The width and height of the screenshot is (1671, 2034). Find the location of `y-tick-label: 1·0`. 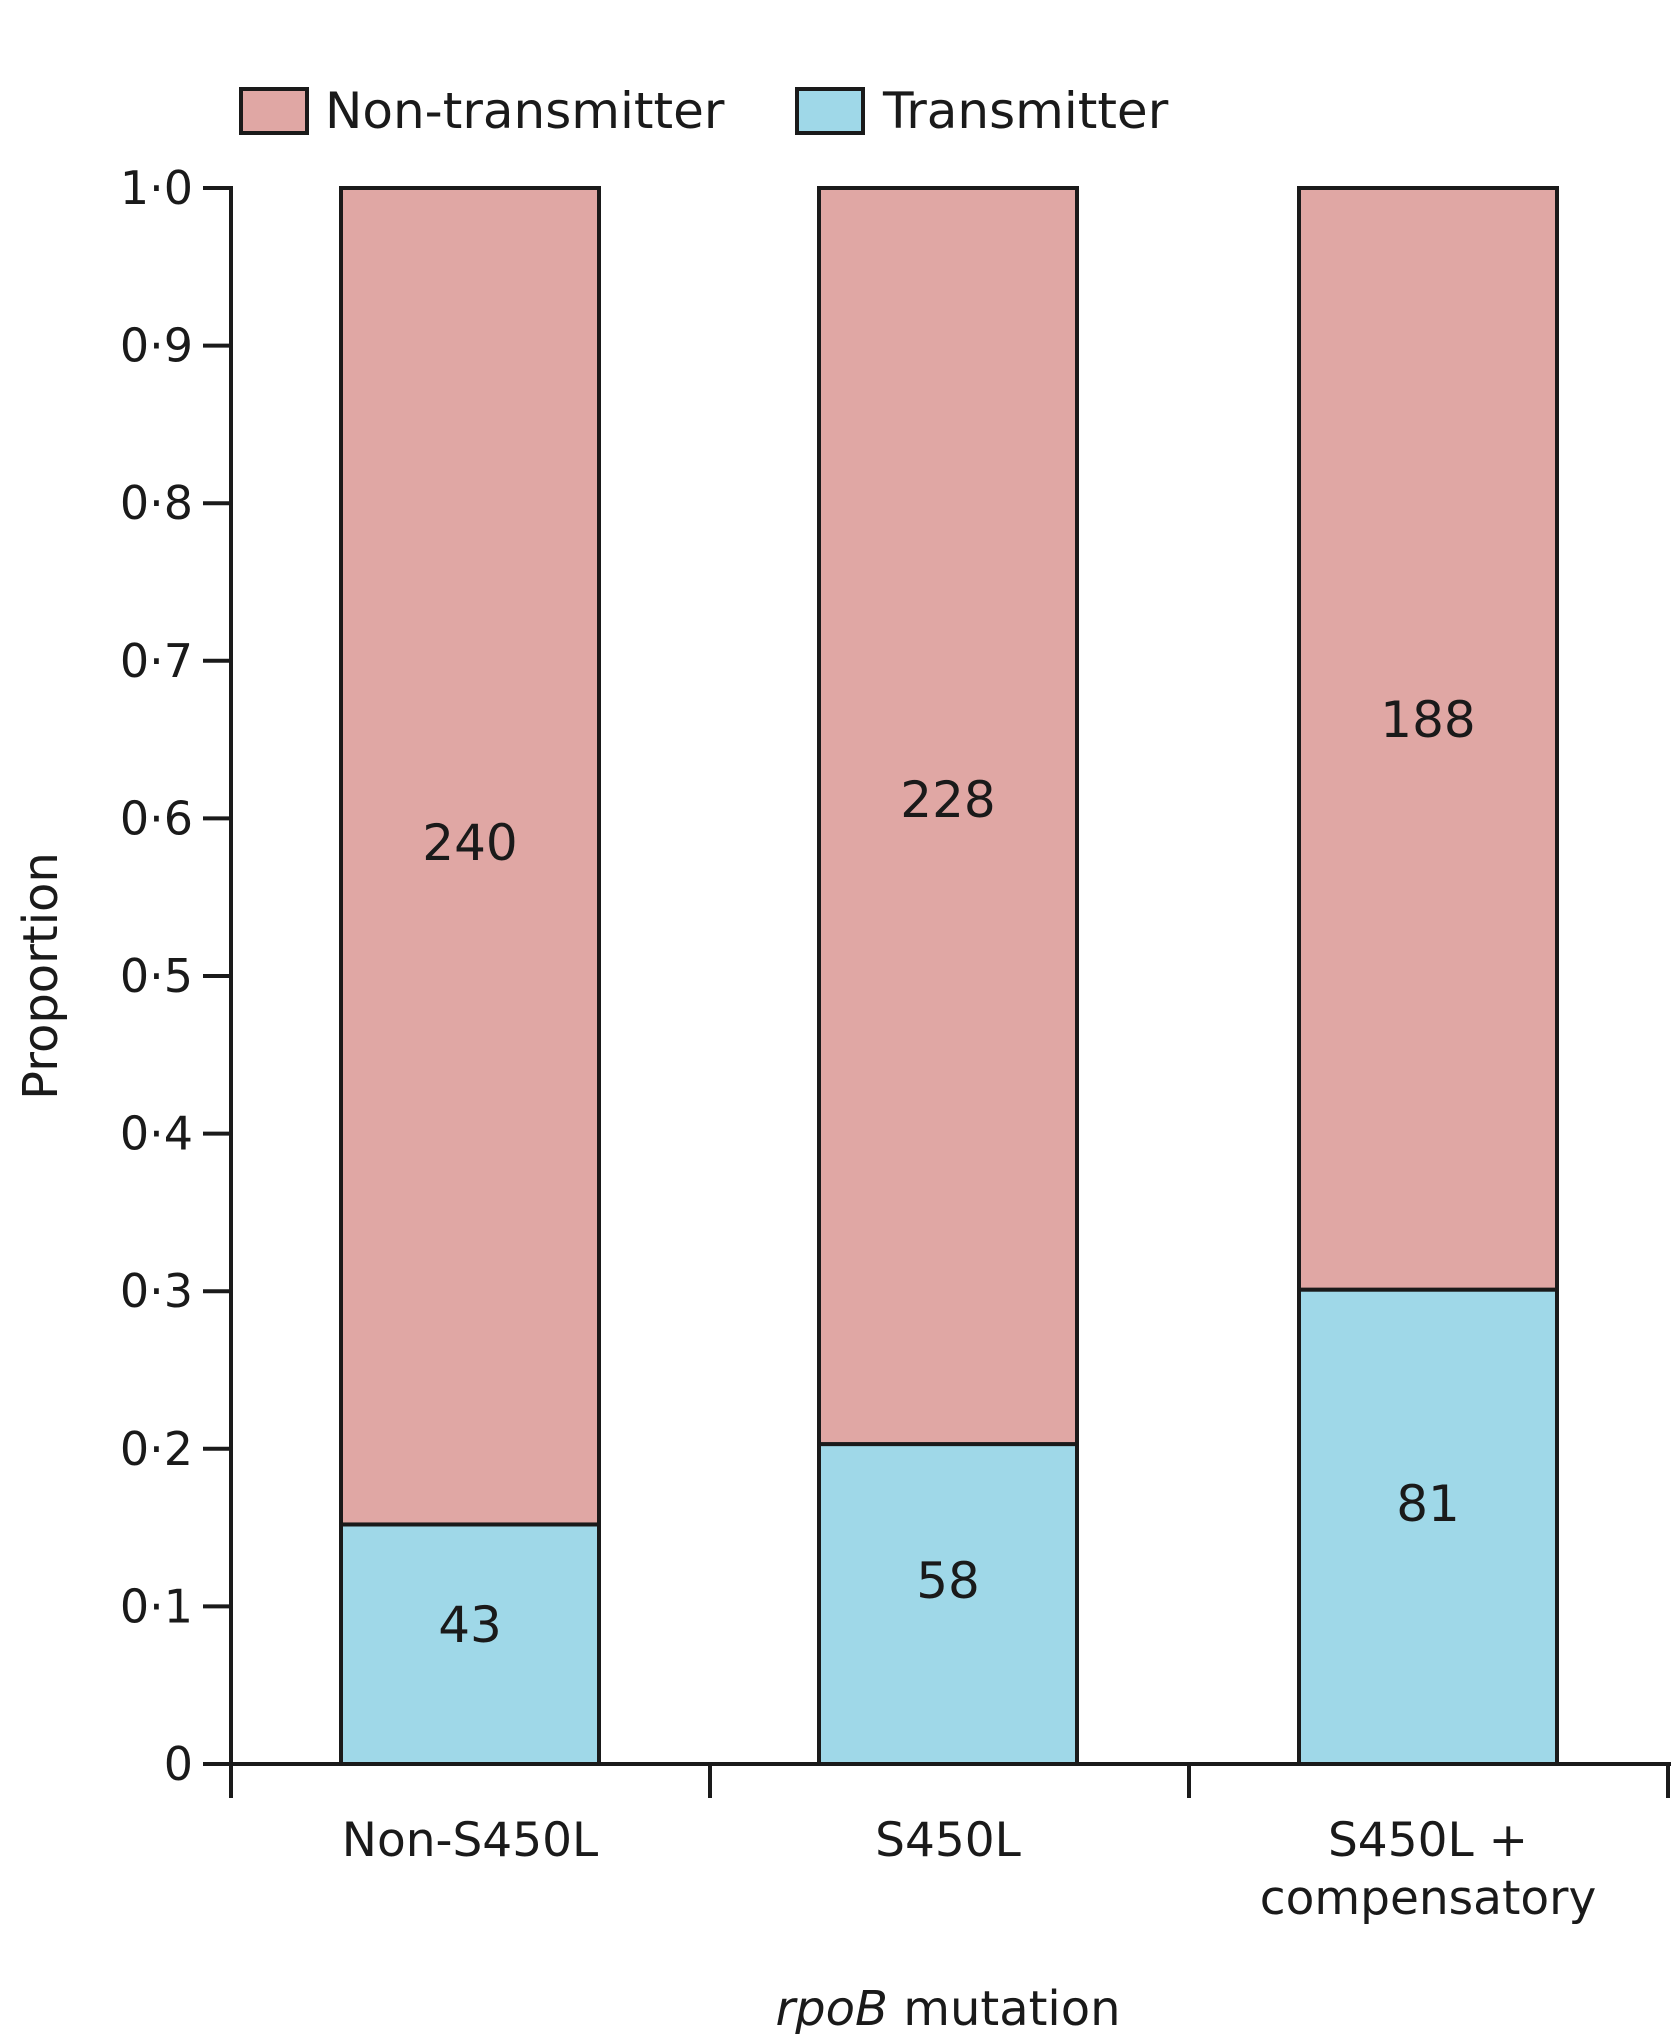

y-tick-label: 1·0 is located at coordinates (156, 188).